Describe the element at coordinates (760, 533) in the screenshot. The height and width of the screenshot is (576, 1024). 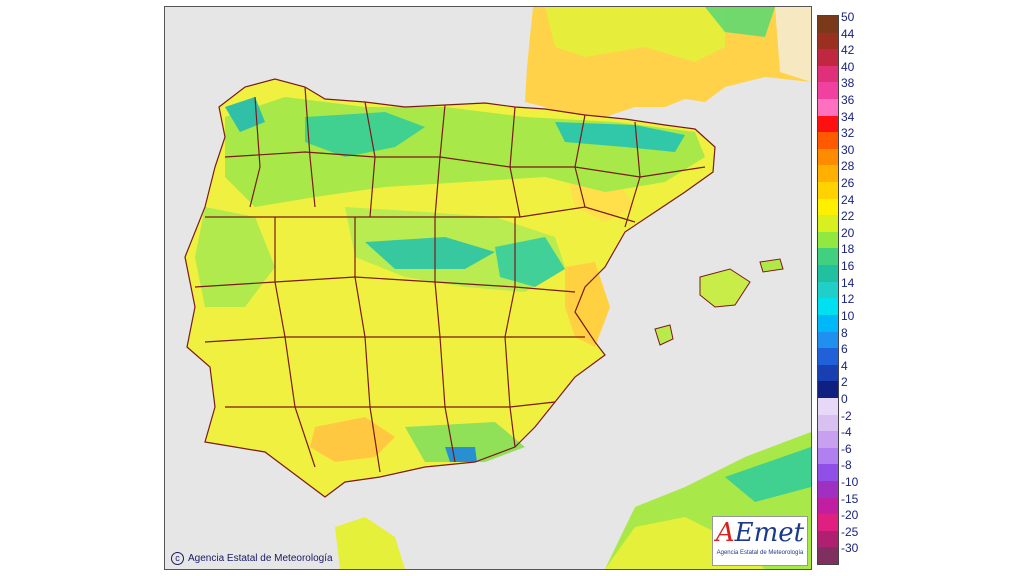
I see `logo-mark: AEmet` at that location.